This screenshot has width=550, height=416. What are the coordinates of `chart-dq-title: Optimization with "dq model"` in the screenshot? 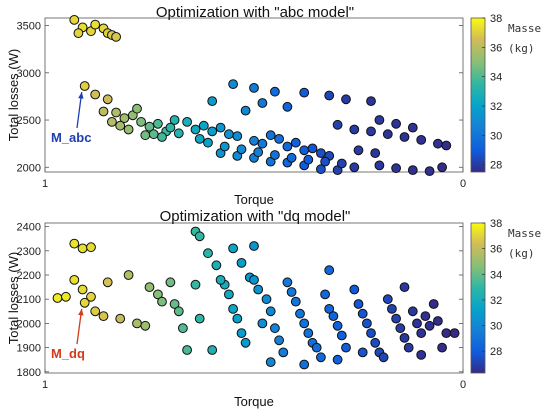 It's located at (255, 216).